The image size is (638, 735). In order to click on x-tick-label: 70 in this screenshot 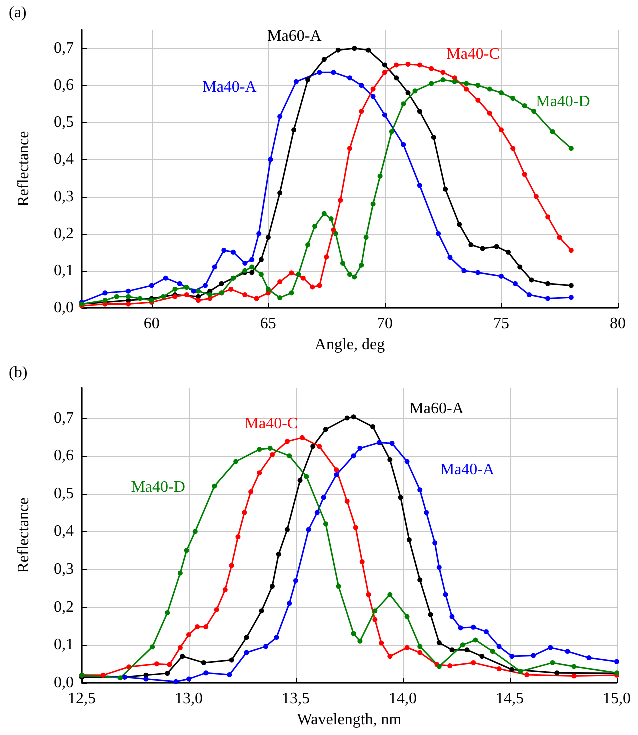, I will do `click(384, 324)`.